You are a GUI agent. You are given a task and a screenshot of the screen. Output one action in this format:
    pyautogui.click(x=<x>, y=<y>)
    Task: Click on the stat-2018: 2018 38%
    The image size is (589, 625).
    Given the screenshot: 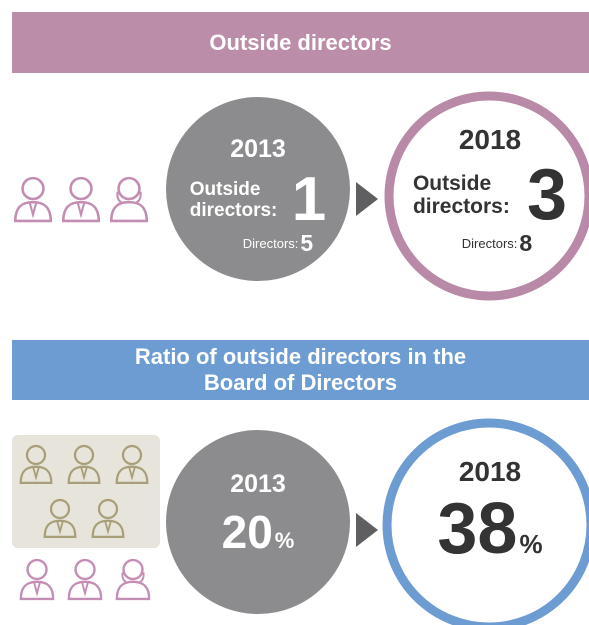 What is the action you would take?
    pyautogui.click(x=490, y=513)
    